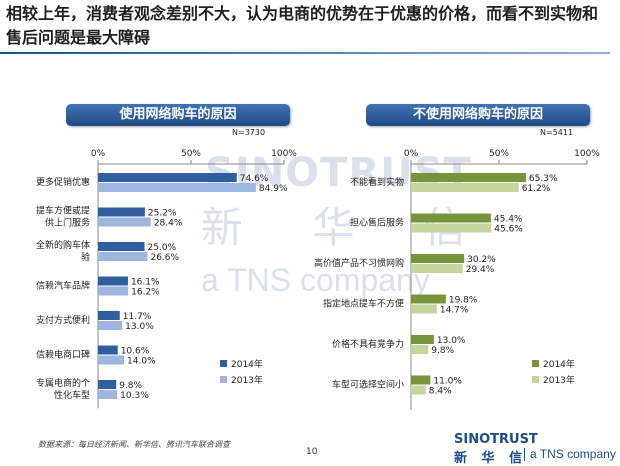  I want to click on left-data-label: 10.6%, so click(135, 352).